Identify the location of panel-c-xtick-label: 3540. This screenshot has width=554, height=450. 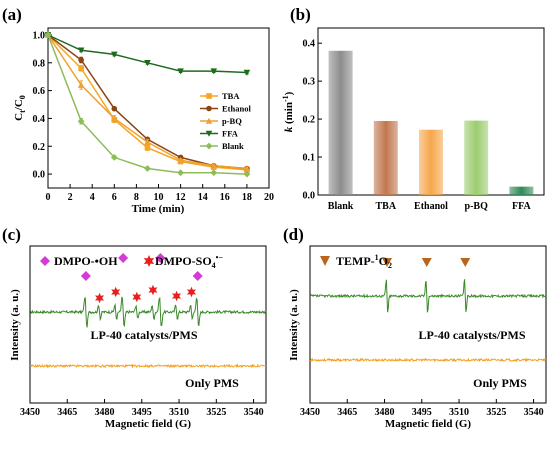
(254, 412).